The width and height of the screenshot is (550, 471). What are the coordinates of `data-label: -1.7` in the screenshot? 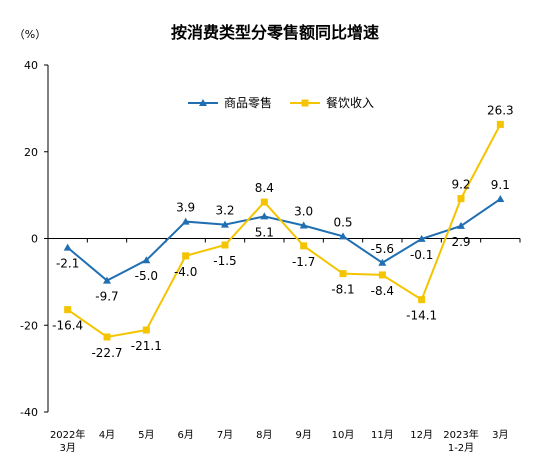 It's located at (303, 262).